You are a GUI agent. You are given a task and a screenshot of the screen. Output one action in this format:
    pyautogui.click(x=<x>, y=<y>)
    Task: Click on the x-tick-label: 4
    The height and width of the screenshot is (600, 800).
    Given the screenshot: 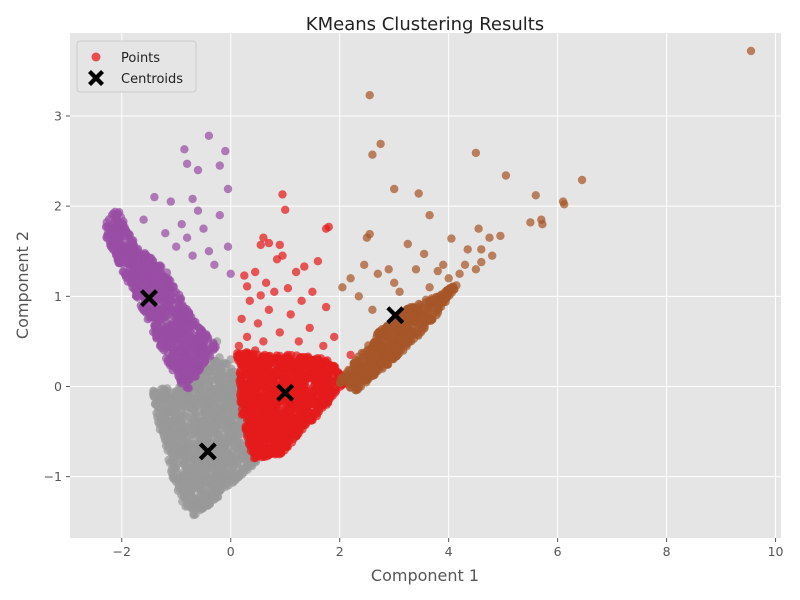 What is the action you would take?
    pyautogui.click(x=449, y=551)
    